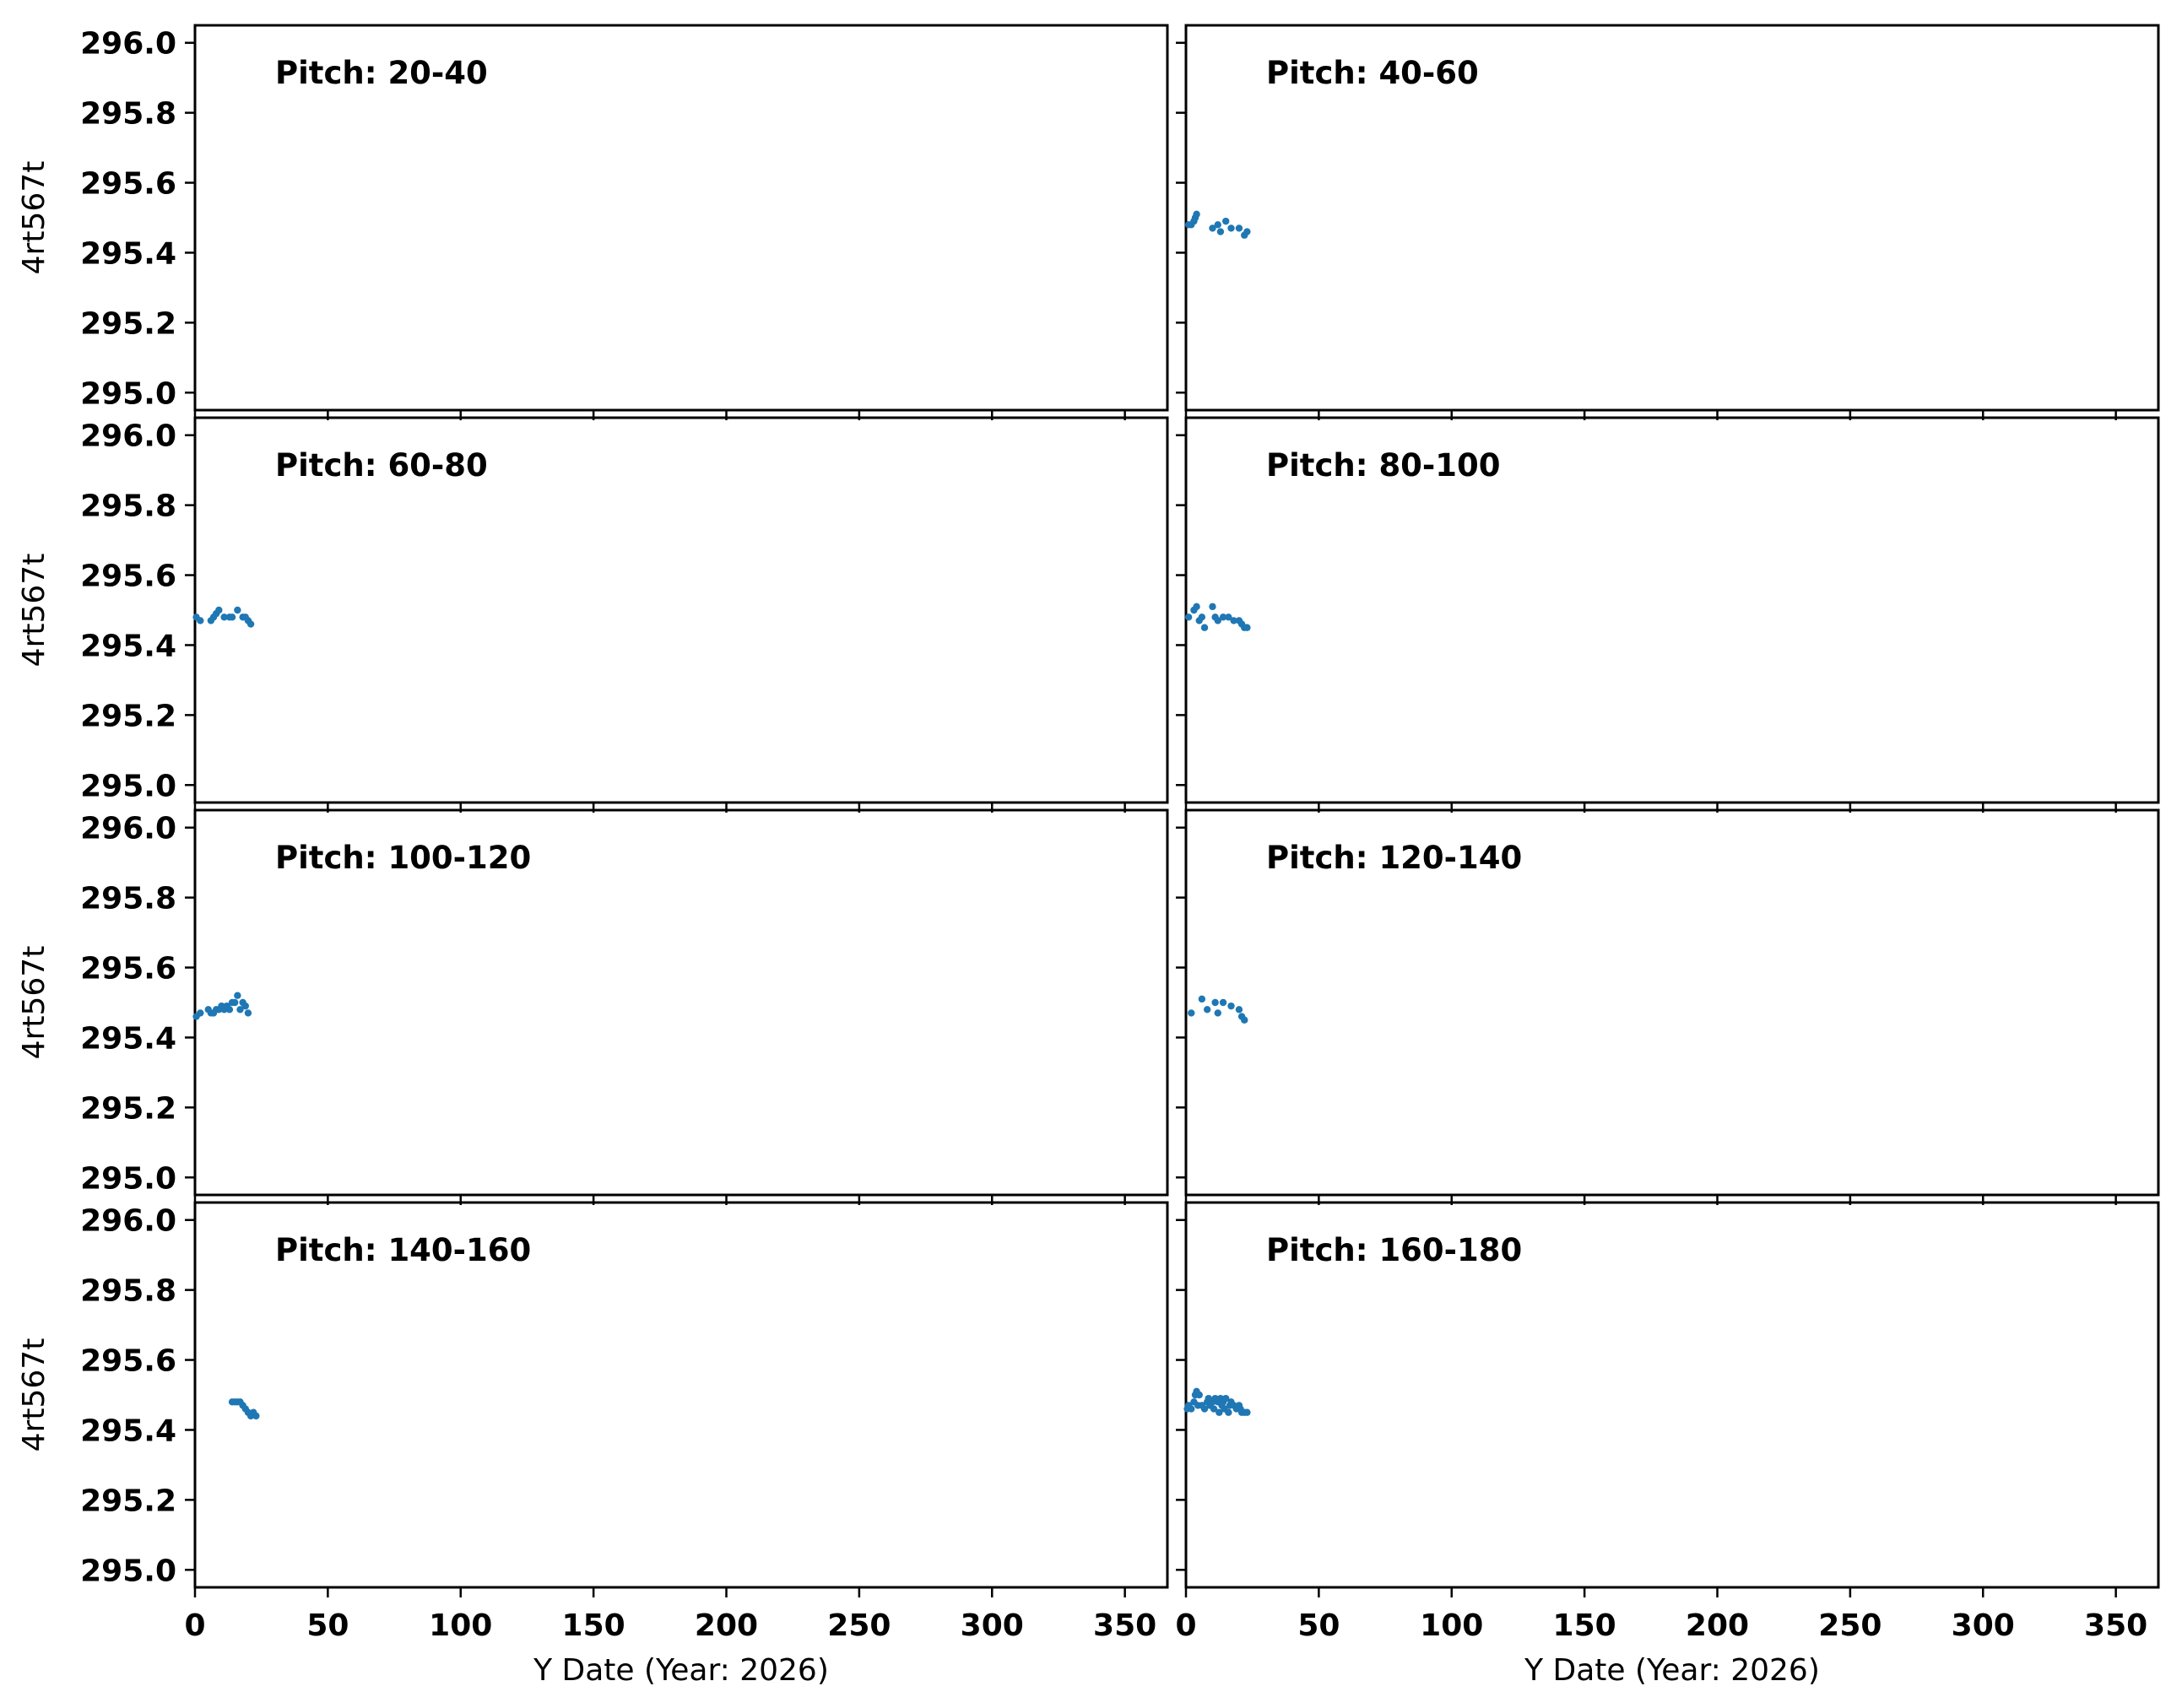 The width and height of the screenshot is (2182, 1708). I want to click on panel-3-title: Pitch: 60-80, so click(381, 465).